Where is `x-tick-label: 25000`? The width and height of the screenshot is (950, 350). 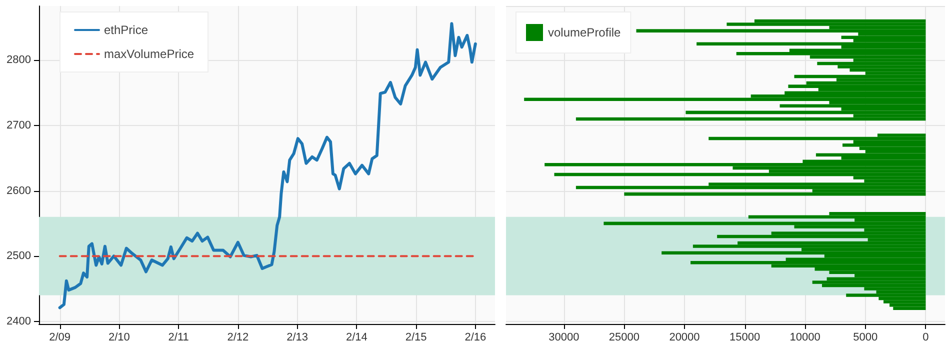
x-tick-label: 25000 is located at coordinates (624, 338).